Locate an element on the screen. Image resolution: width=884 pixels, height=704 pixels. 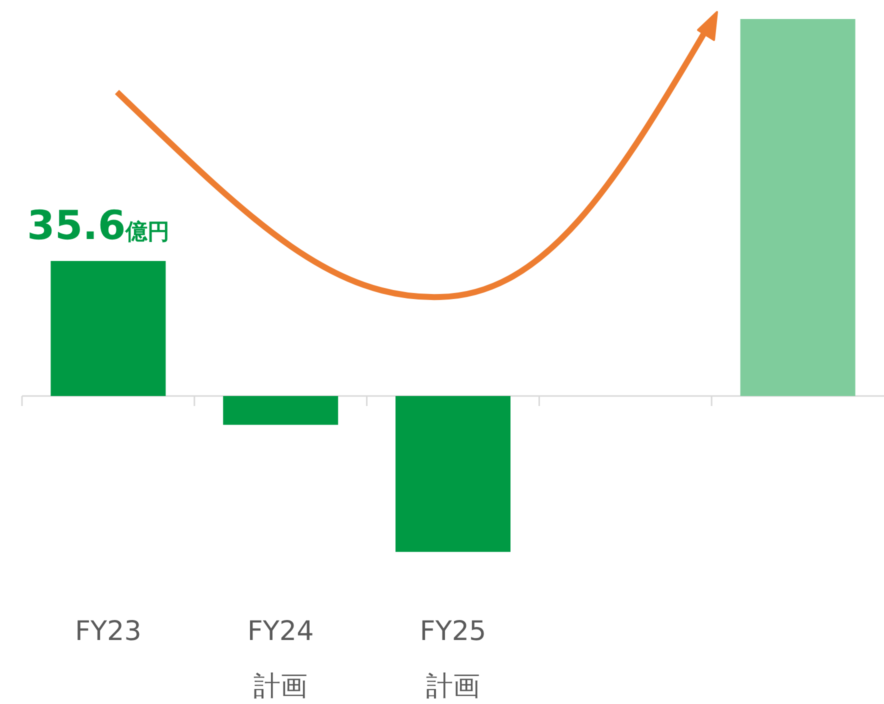
x-tick-label: FY25 計画 is located at coordinates (453, 659).